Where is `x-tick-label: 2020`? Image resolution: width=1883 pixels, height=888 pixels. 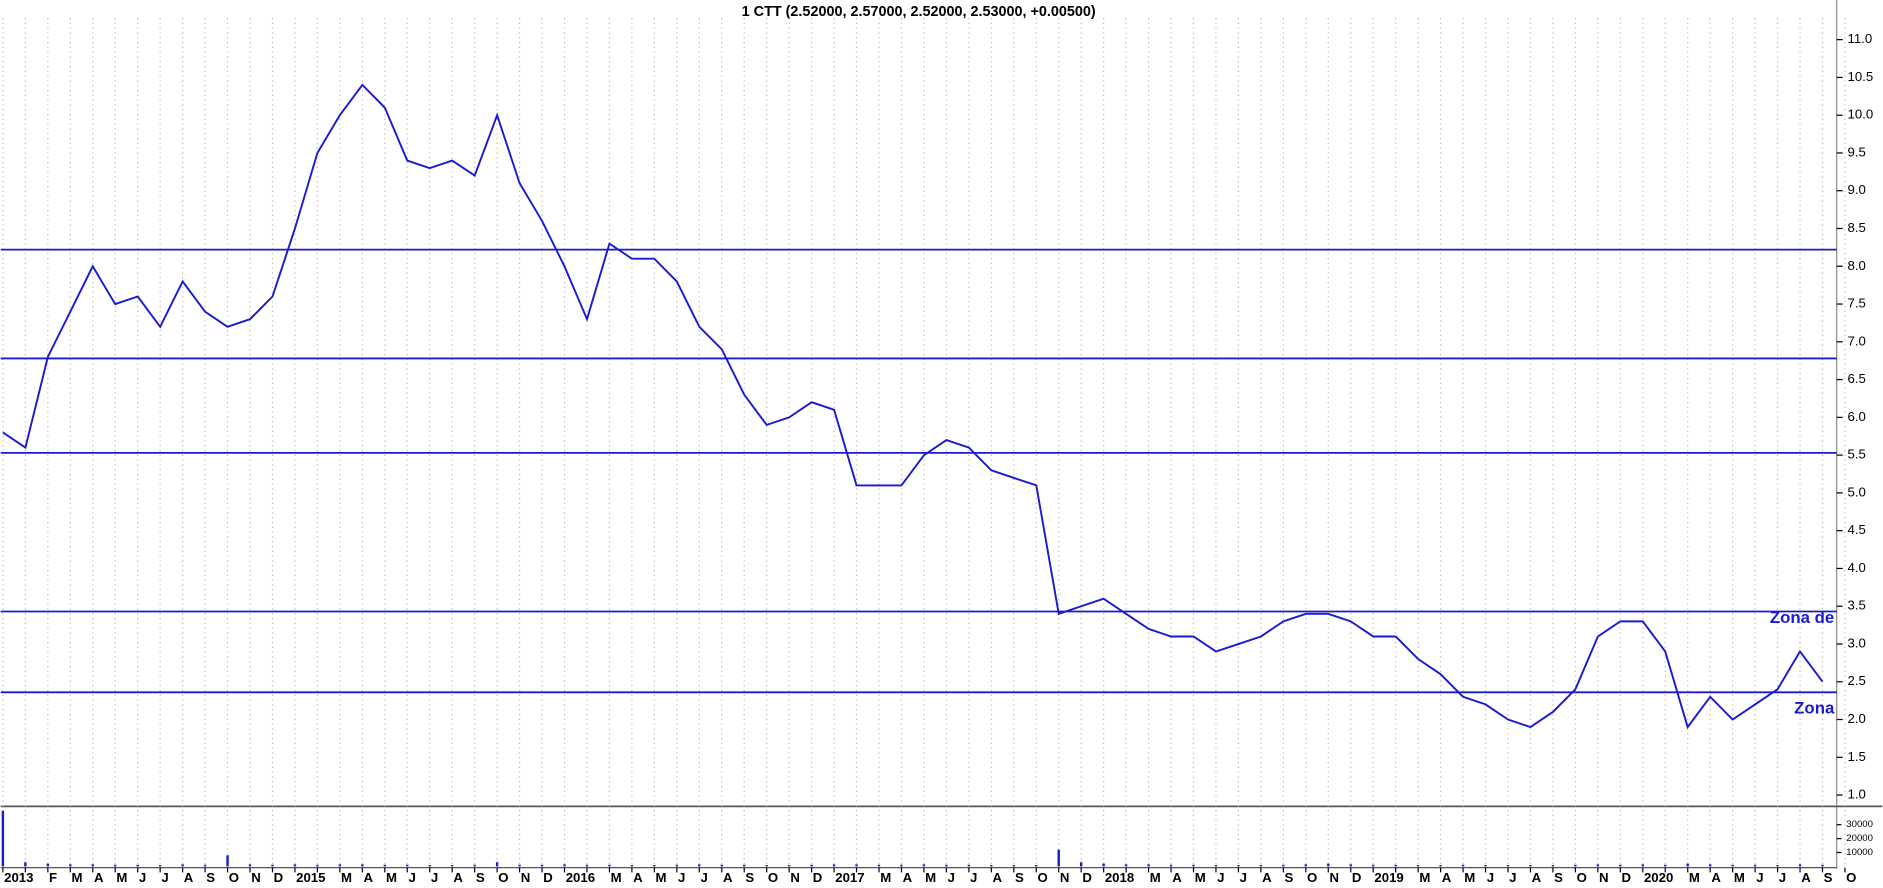
x-tick-label: 2020 is located at coordinates (1658, 877).